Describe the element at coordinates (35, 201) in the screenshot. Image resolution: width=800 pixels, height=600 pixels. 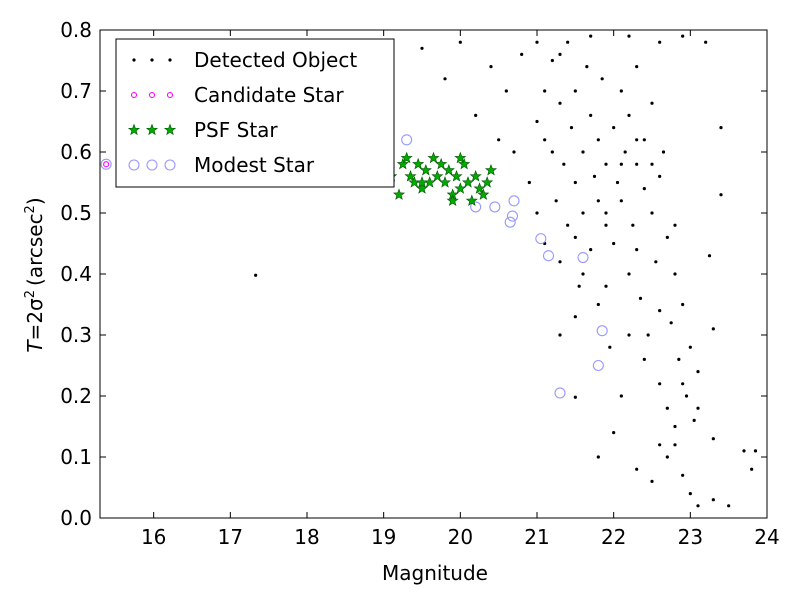
I see `y-axis-label-units-close: )` at that location.